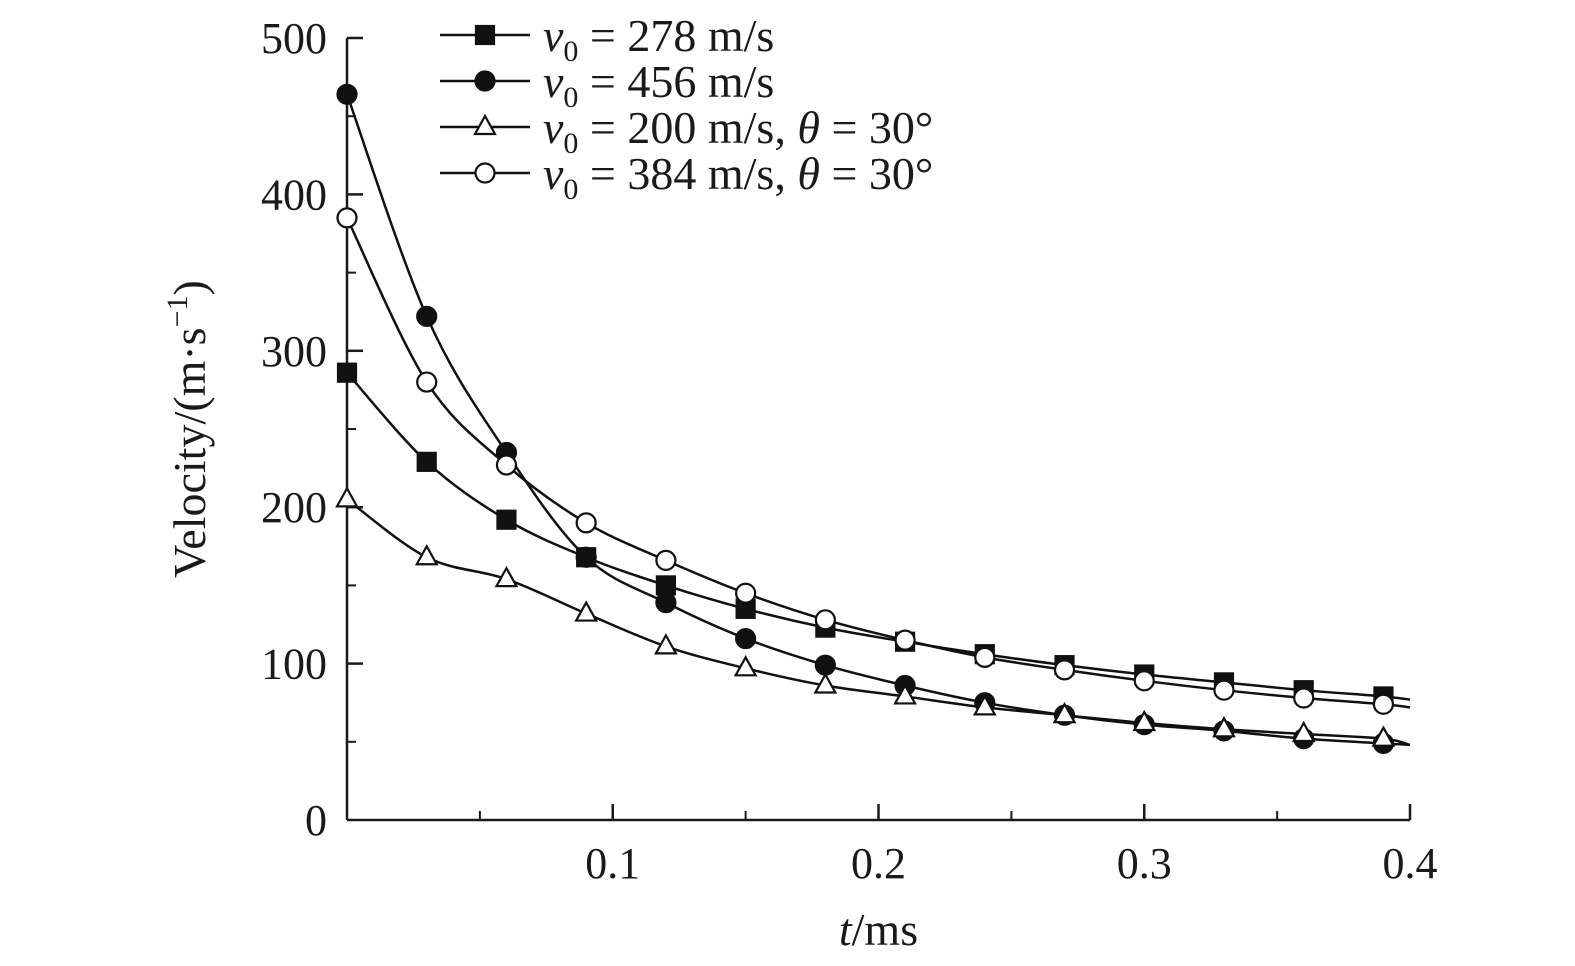 This screenshot has width=1575, height=966. Describe the element at coordinates (294, 38) in the screenshot. I see `y-tick-label: 500` at that location.